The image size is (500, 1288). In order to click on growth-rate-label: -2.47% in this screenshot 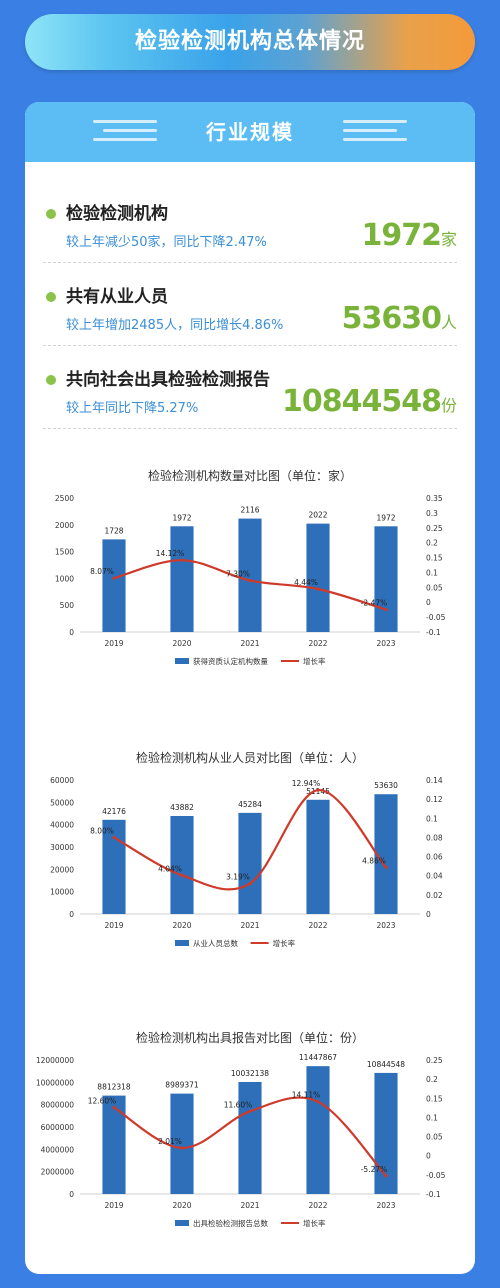, I will do `click(374, 603)`.